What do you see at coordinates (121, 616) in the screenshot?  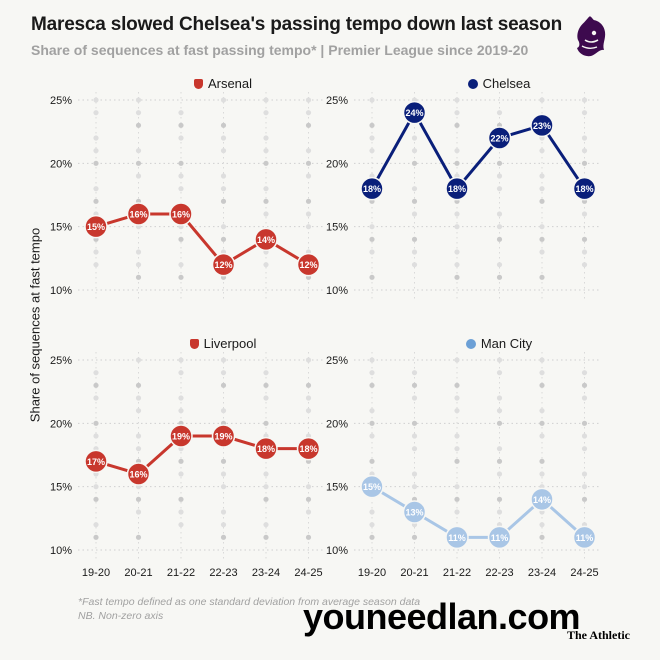 I see `footnote-axis: NB. Non-zero axis` at bounding box center [121, 616].